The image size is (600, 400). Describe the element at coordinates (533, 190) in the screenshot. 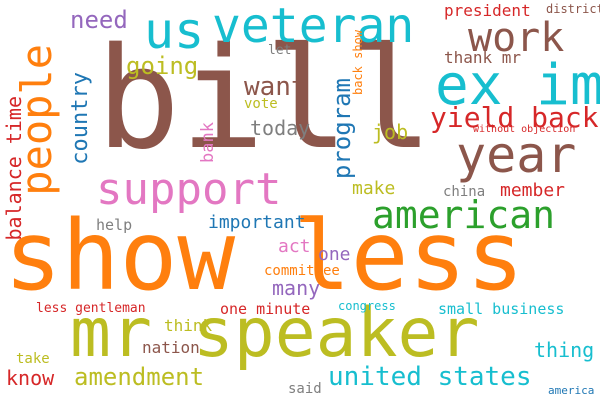

I see `word-member: member` at that location.